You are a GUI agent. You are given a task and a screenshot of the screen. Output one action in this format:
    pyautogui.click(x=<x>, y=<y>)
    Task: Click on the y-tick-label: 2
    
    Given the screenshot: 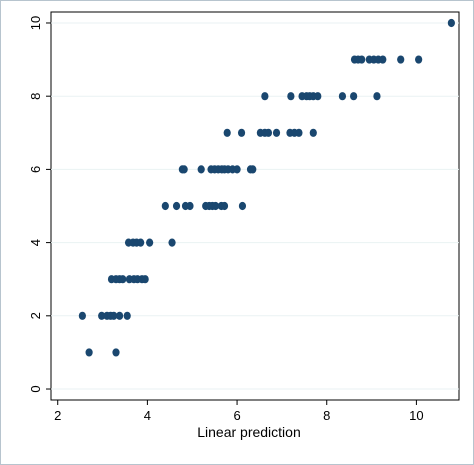 What is the action you would take?
    pyautogui.click(x=35, y=315)
    